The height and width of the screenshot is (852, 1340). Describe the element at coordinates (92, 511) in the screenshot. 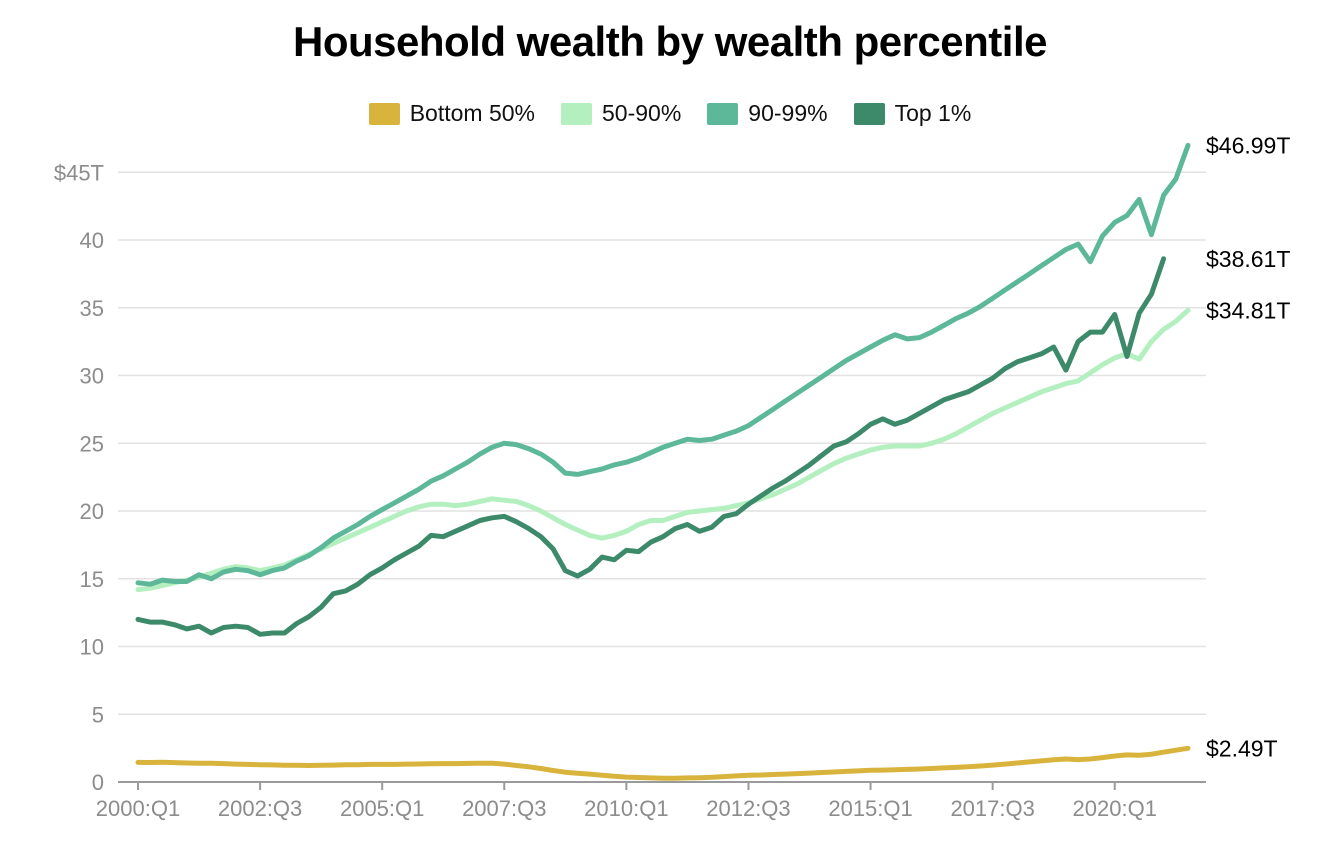

I see `y-tick-label: 20` at that location.